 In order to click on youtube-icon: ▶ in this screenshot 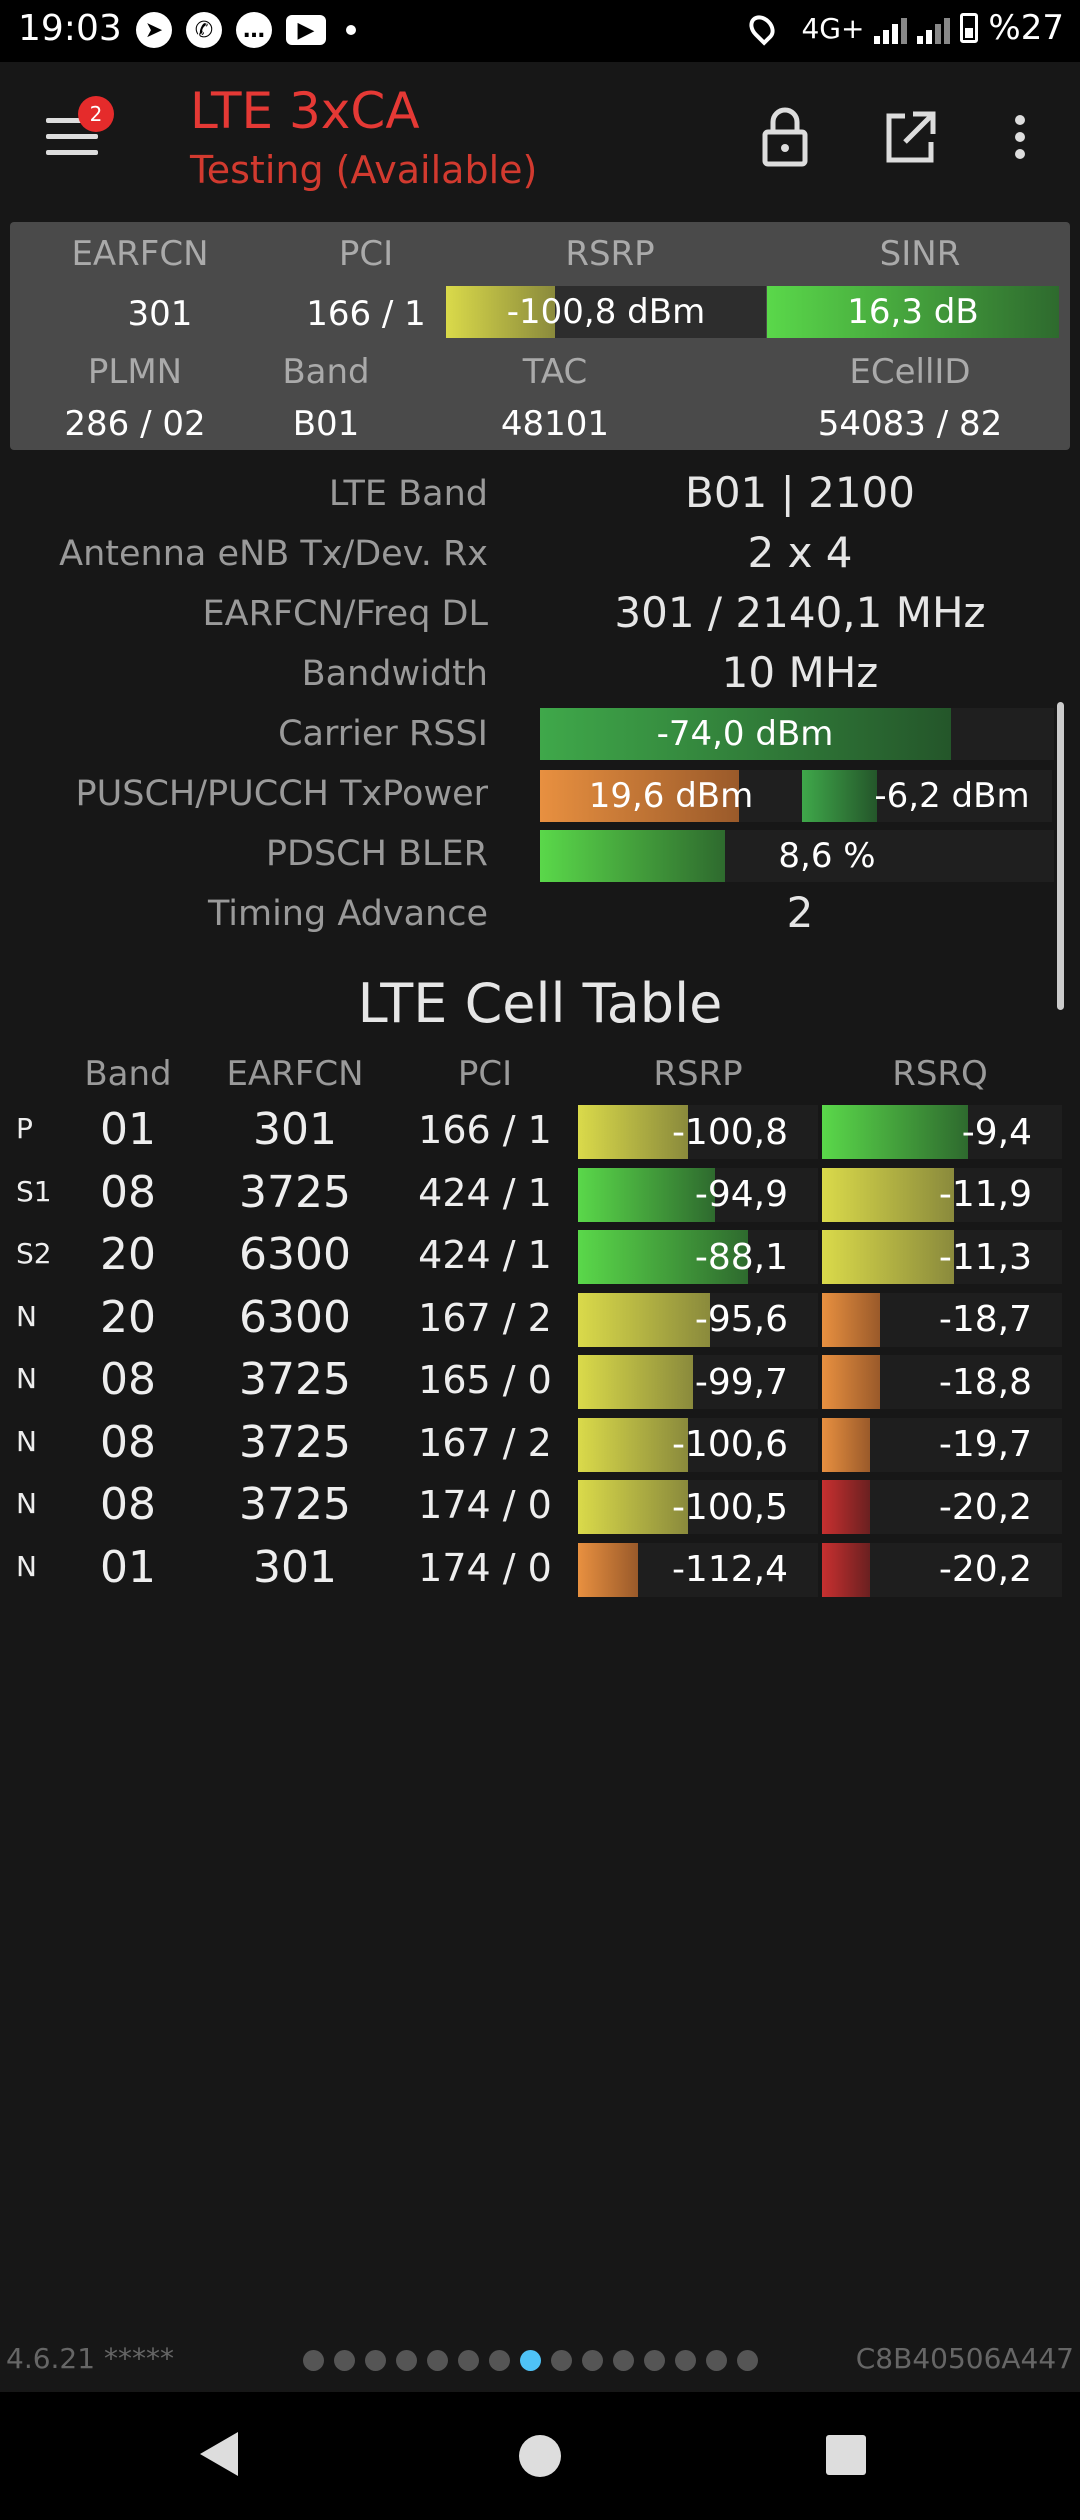, I will do `click(306, 30)`.